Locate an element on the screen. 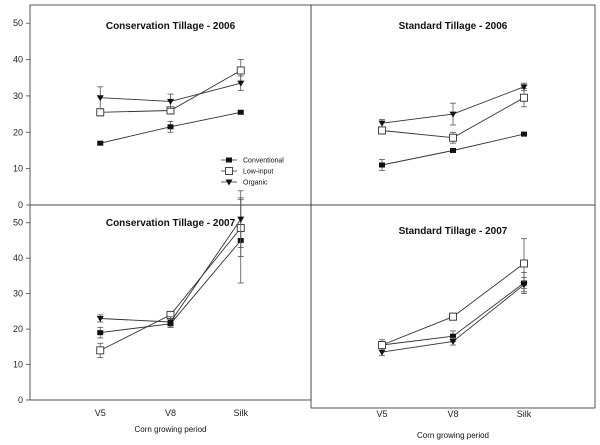 The height and width of the screenshot is (445, 600). legend-label: Conventional is located at coordinates (263, 161).